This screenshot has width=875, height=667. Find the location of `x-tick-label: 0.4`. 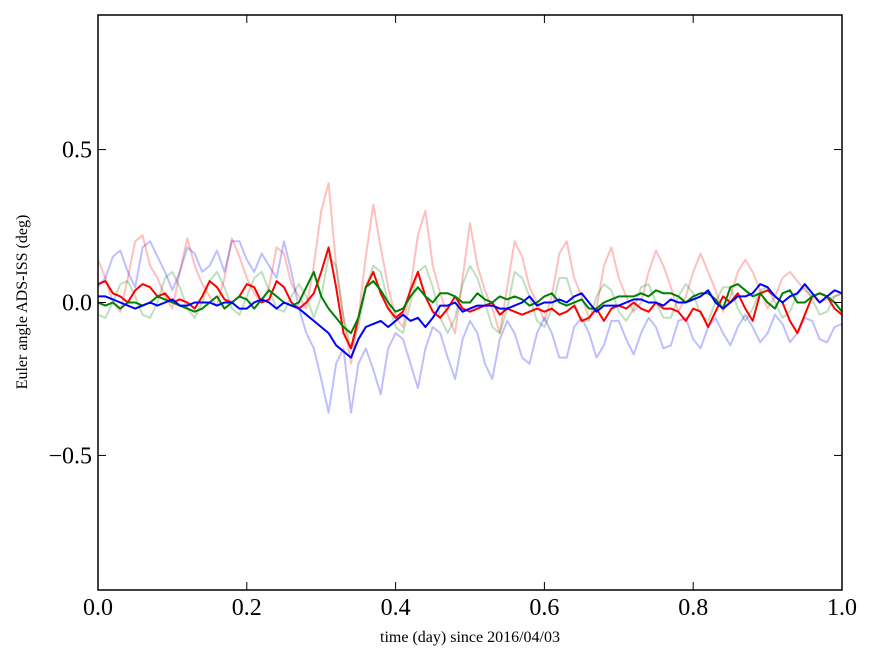

x-tick-label: 0.4 is located at coordinates (396, 608).